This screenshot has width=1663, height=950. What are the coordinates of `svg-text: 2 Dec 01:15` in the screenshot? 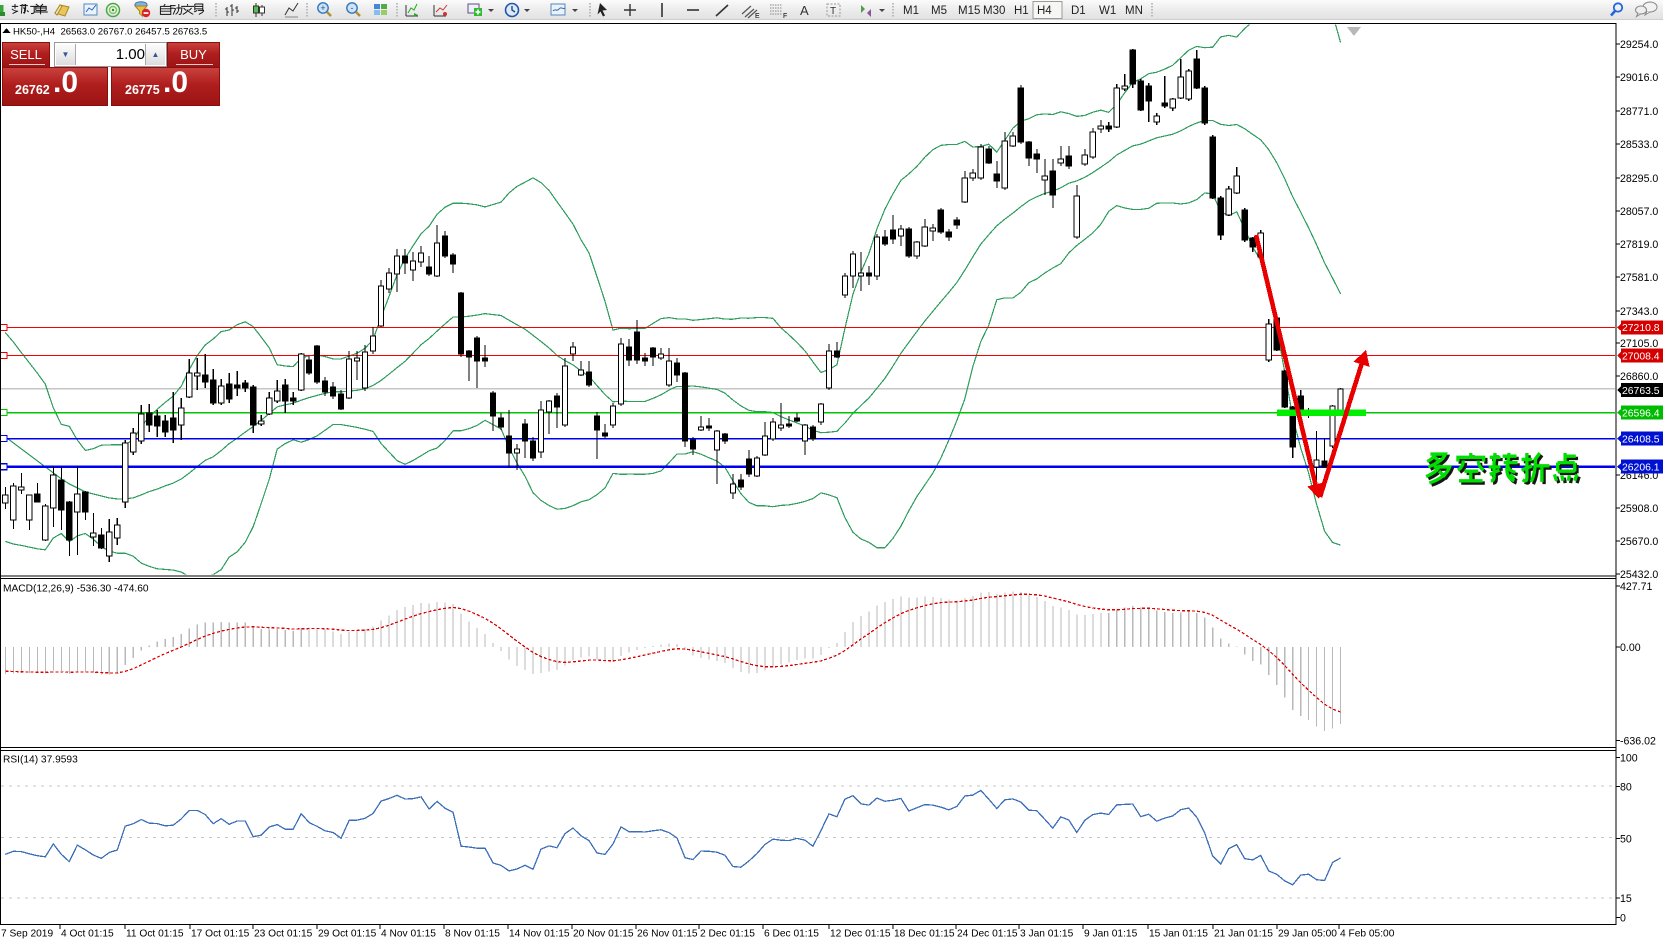 It's located at (727, 934).